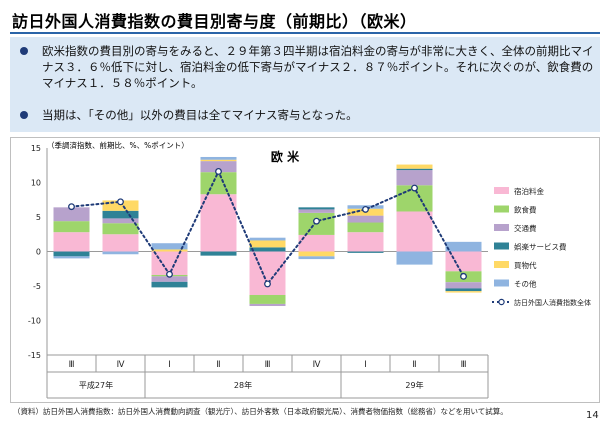  Describe the element at coordinates (592, 415) in the screenshot. I see `page-number: 14` at that location.